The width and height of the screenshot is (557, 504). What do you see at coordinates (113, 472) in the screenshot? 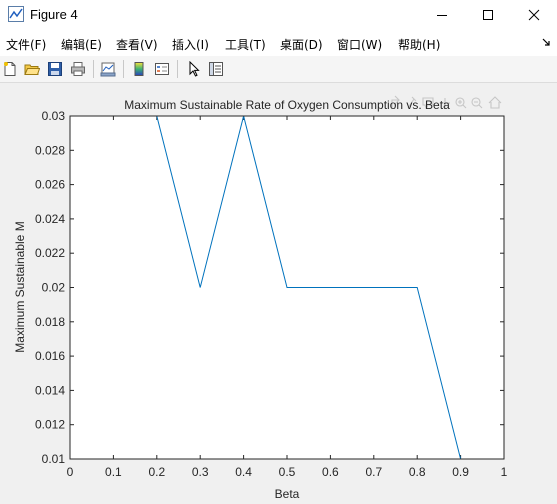
I see `x-tick-label: 0.1` at bounding box center [113, 472].